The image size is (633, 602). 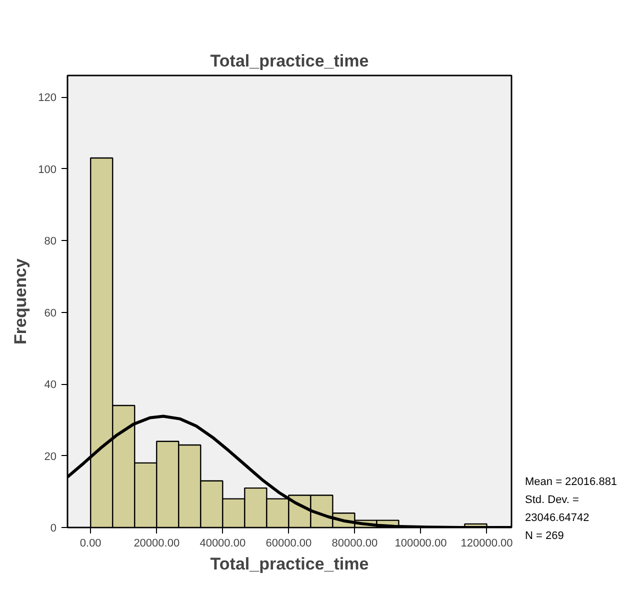 I want to click on text: Mean = 22016.881, so click(x=571, y=482).